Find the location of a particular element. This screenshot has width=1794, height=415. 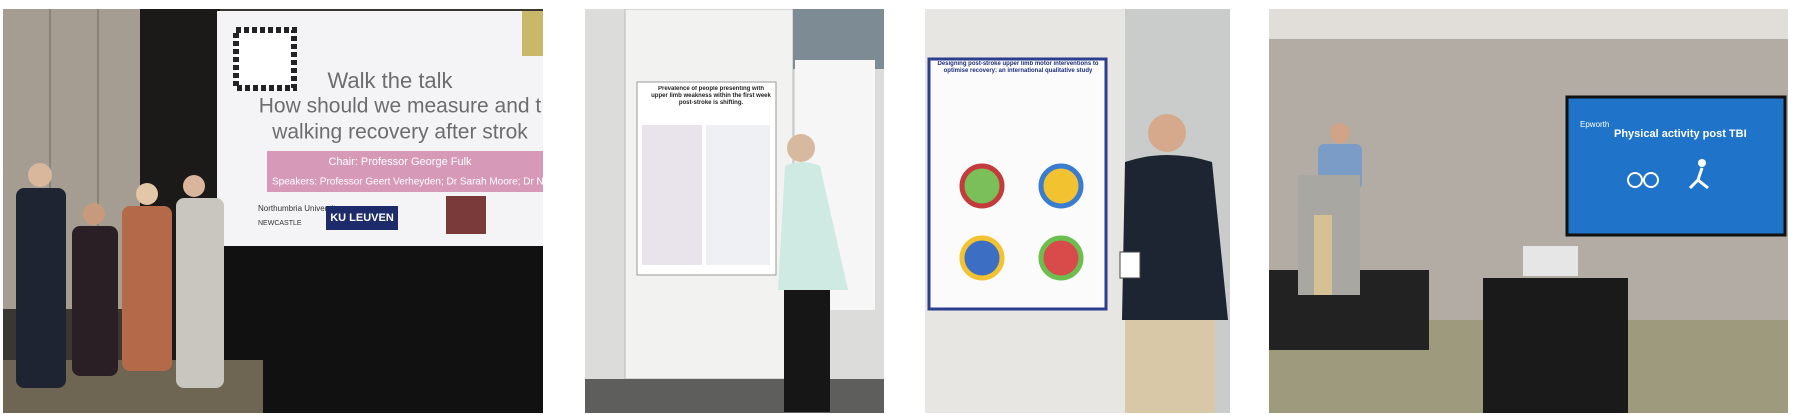

pink-band is located at coordinates (405, 171).